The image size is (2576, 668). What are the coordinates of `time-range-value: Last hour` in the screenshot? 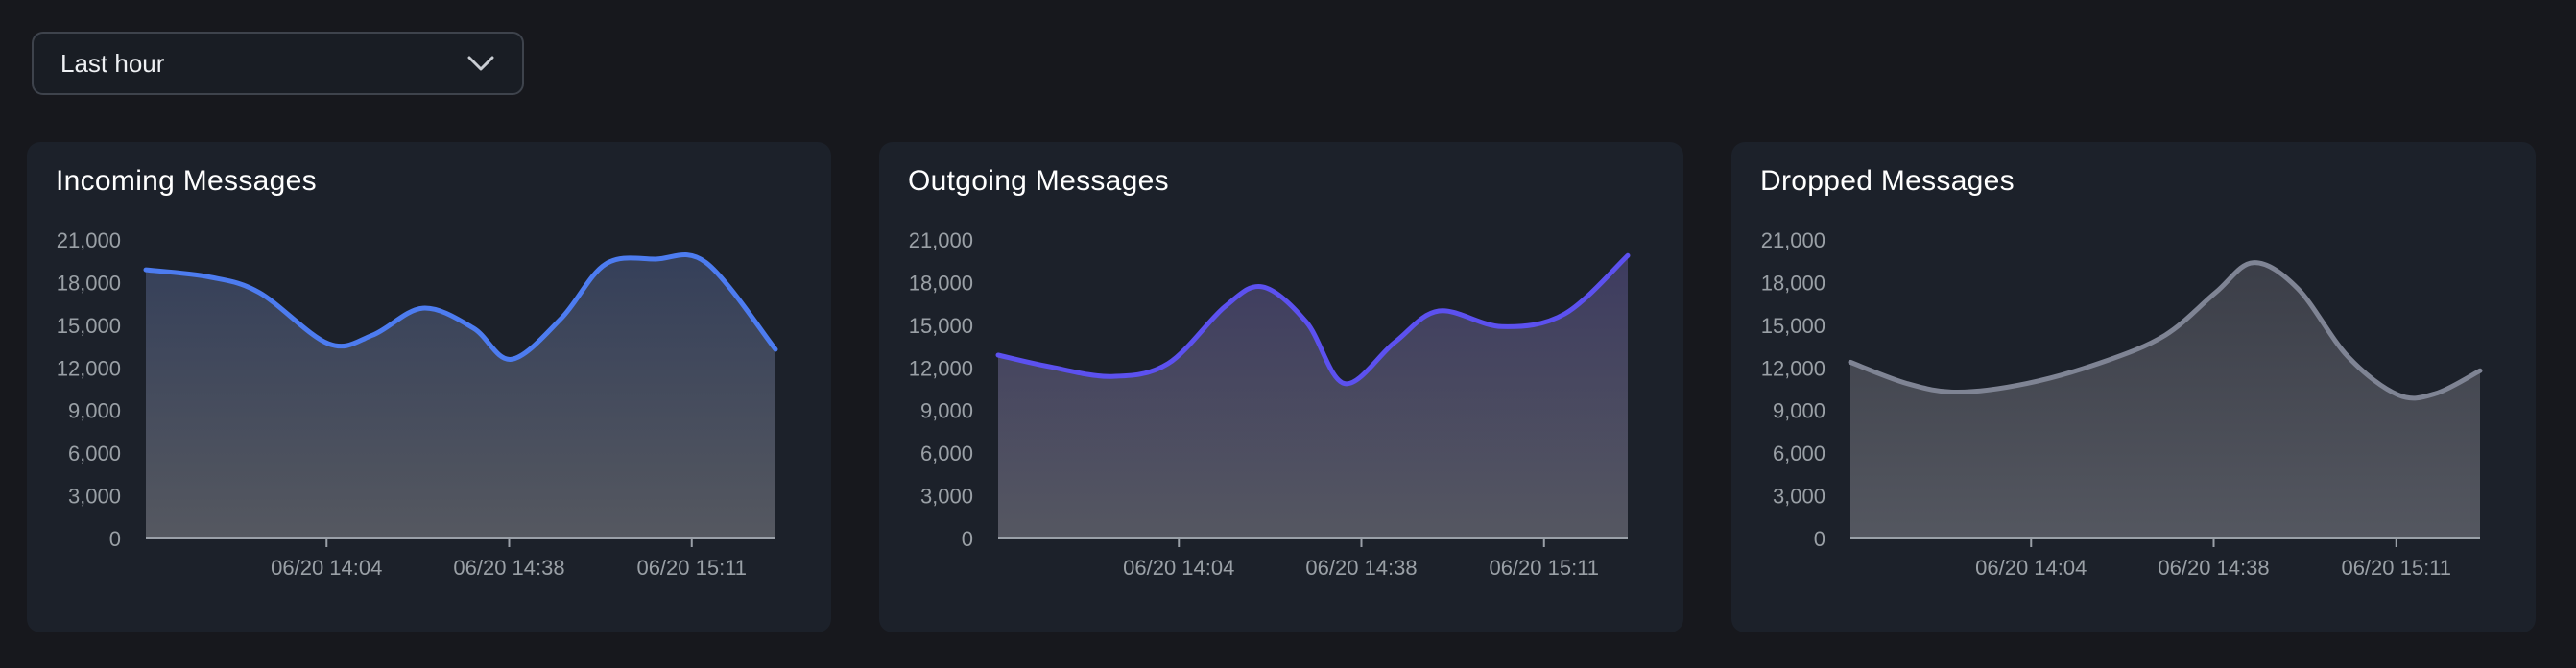 It's located at (112, 63).